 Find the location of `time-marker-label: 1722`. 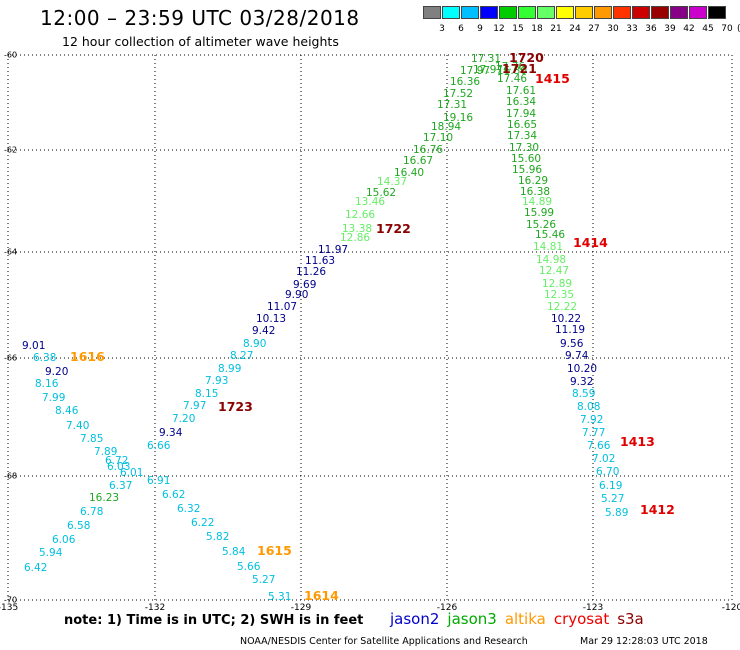

time-marker-label: 1722 is located at coordinates (393, 228).